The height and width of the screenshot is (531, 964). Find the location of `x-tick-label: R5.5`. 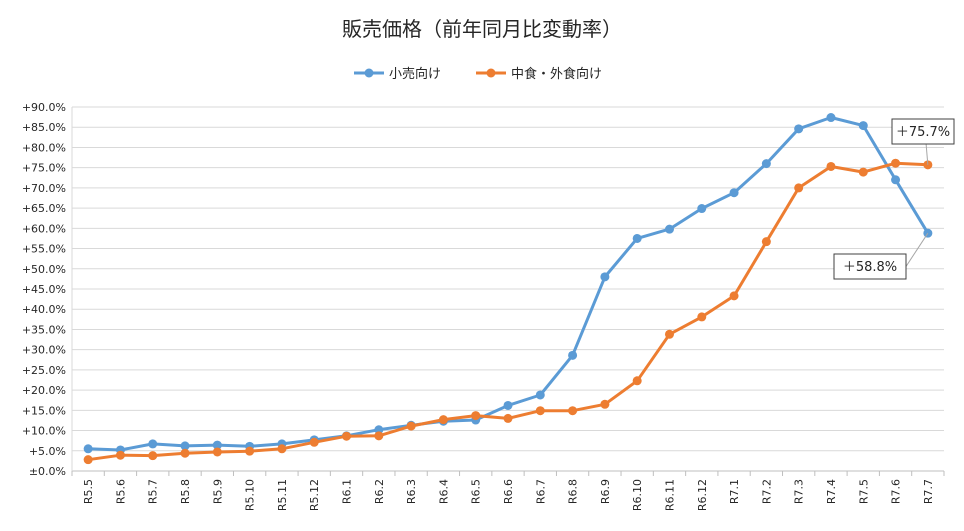

x-tick-label: R5.5 is located at coordinates (88, 491).